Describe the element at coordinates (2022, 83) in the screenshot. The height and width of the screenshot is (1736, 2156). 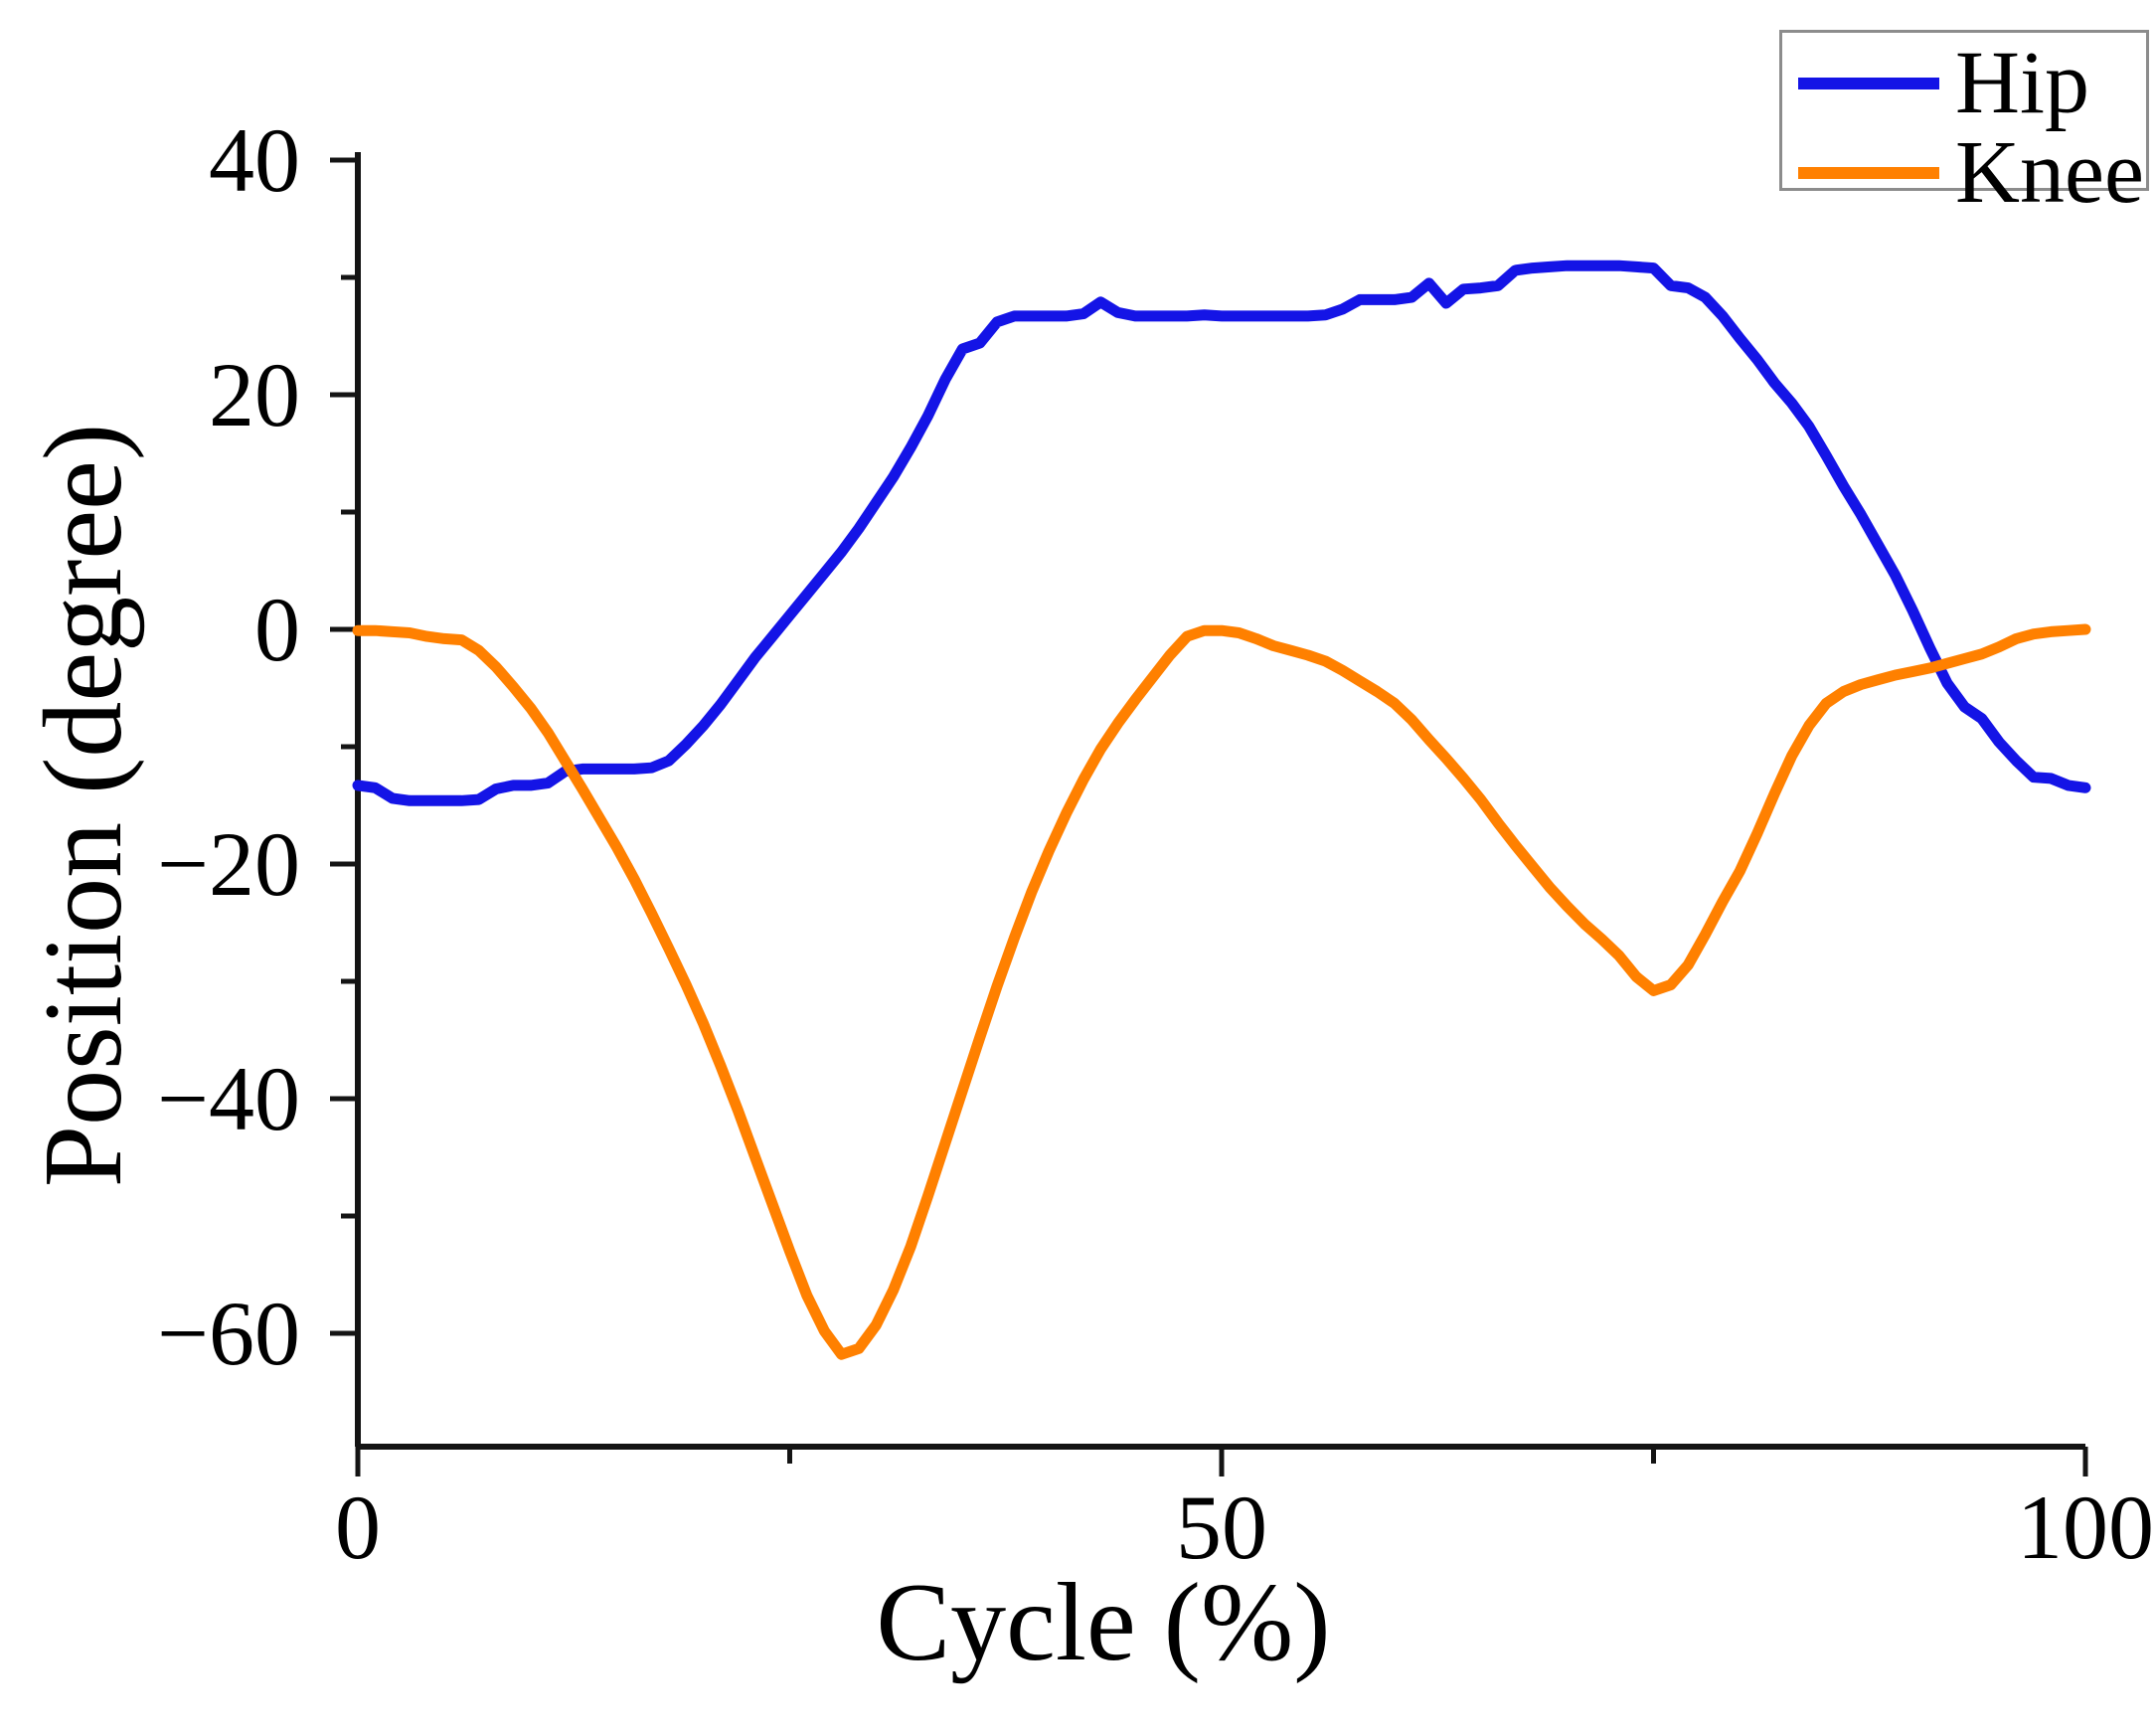
I see `legend-label-hip: Hip` at that location.